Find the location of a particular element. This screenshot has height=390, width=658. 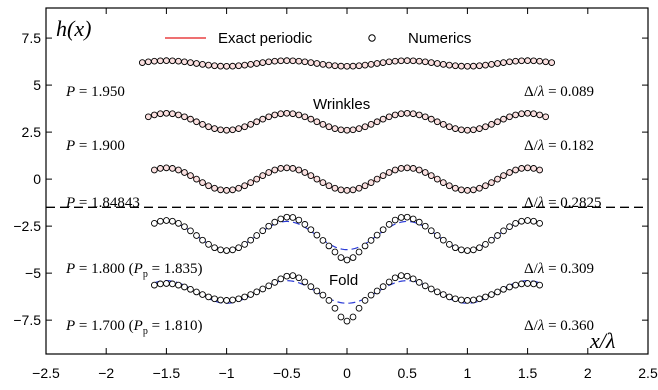

x-tick-label: −0.5 is located at coordinates (287, 373).